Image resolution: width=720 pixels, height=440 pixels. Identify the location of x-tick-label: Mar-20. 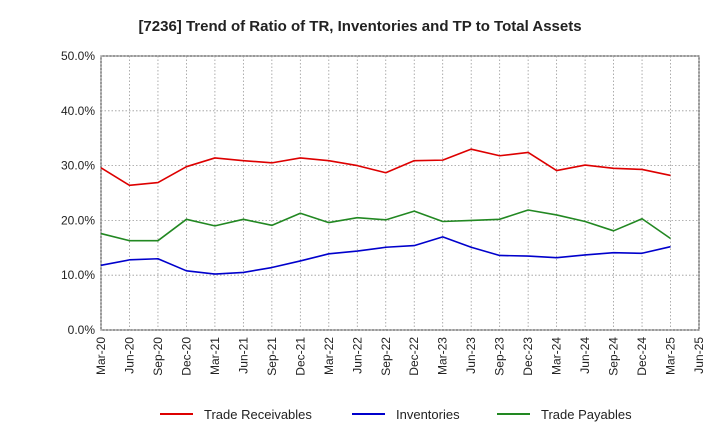
(101, 356).